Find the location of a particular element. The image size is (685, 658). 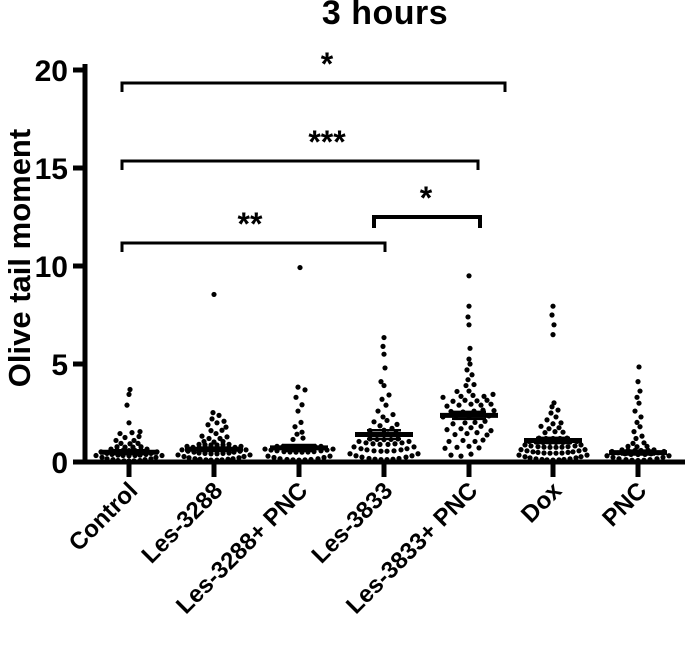

category-label: Les-3833 is located at coordinates (352, 523).